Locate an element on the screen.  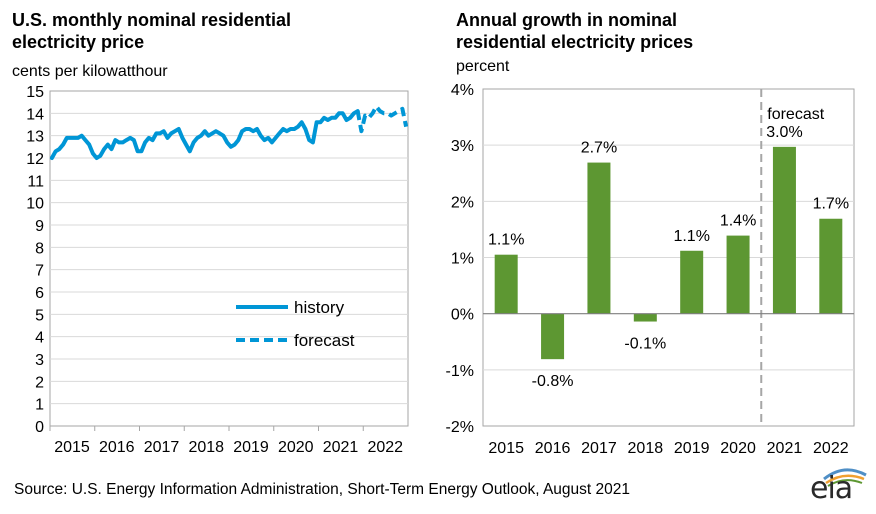
bar-2019 is located at coordinates (692, 282).